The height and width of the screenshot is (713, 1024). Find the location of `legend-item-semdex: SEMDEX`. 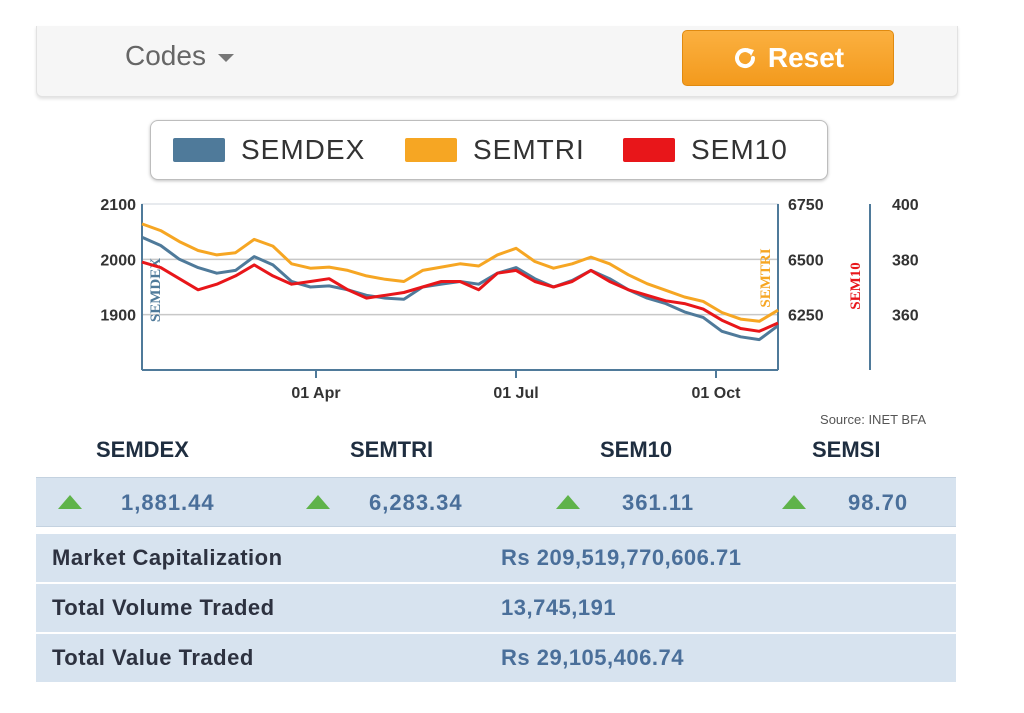

legend-item-semdex: SEMDEX is located at coordinates (269, 150).